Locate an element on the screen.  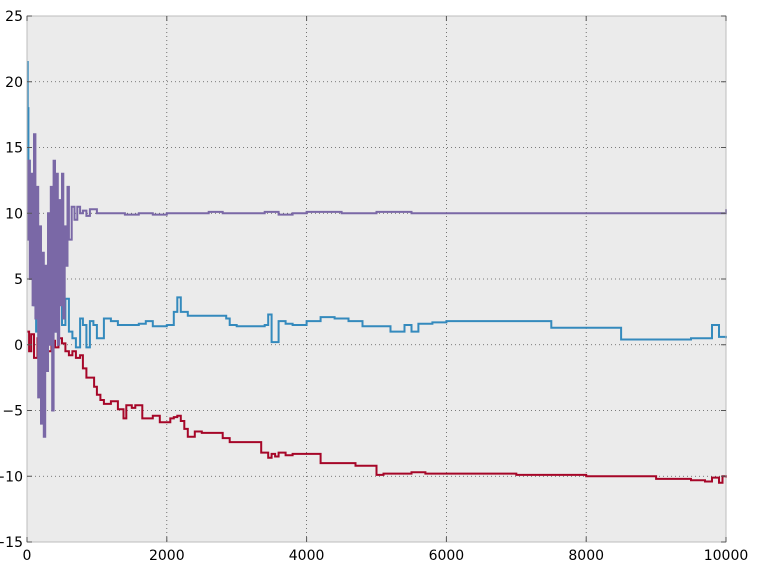
x-tick-label: 0 is located at coordinates (27, 556).